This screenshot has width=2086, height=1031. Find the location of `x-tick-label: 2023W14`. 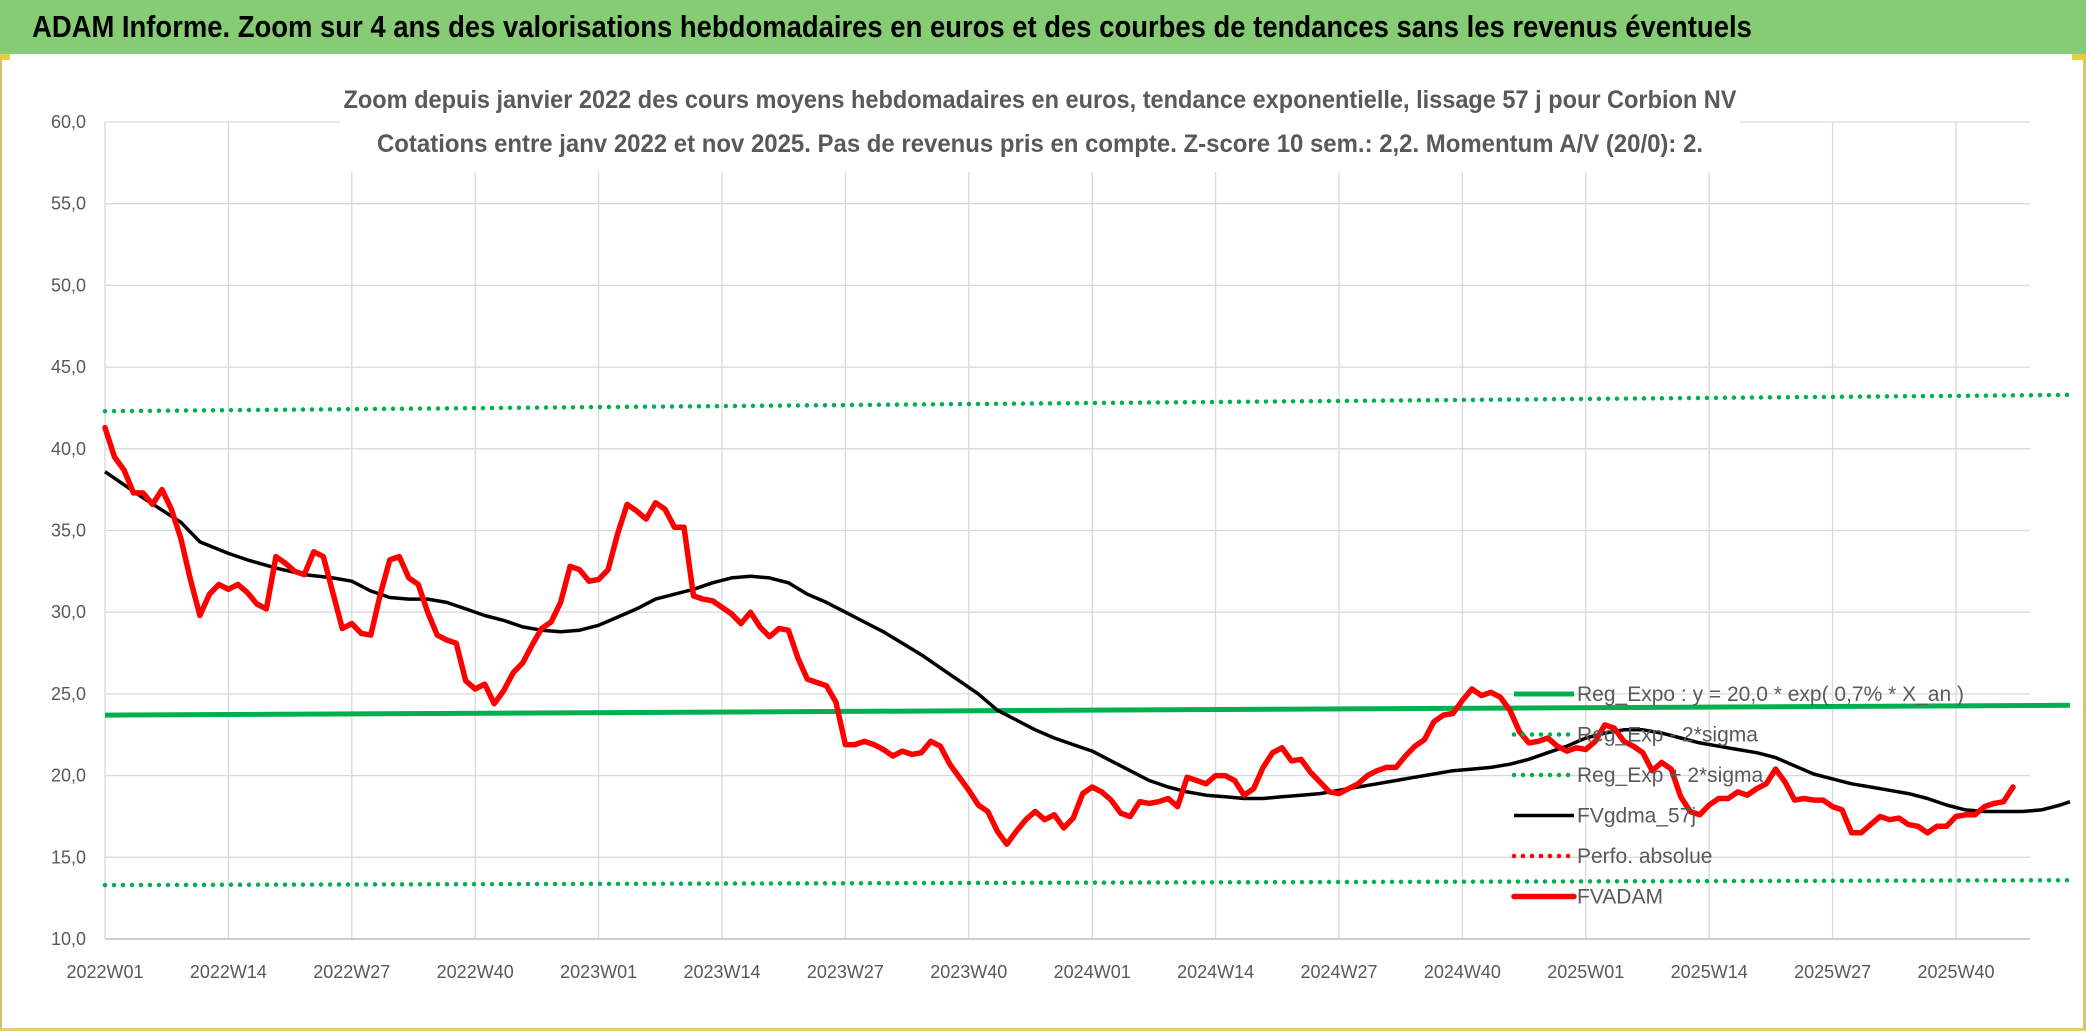

x-tick-label: 2023W14 is located at coordinates (721, 972).